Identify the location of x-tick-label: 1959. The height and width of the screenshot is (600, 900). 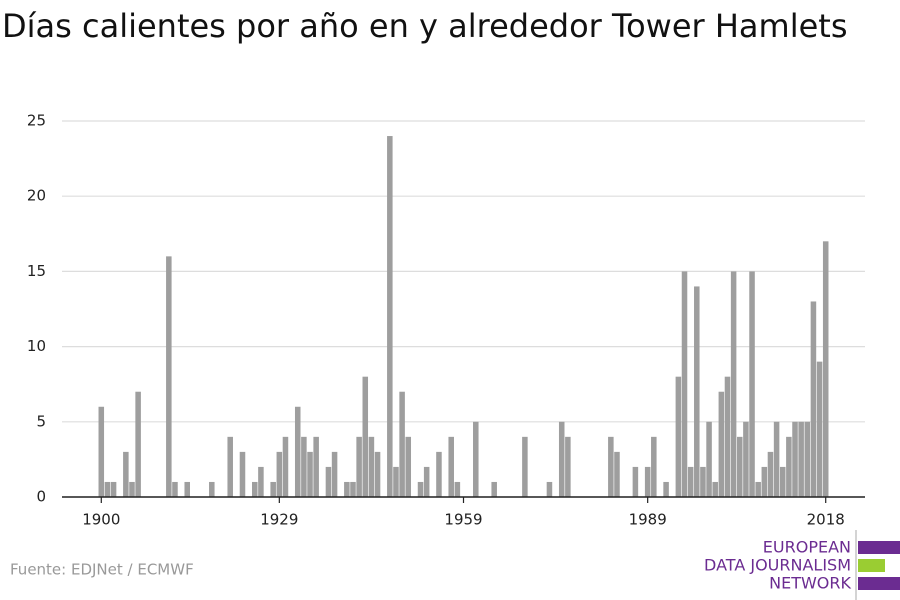
(463, 520).